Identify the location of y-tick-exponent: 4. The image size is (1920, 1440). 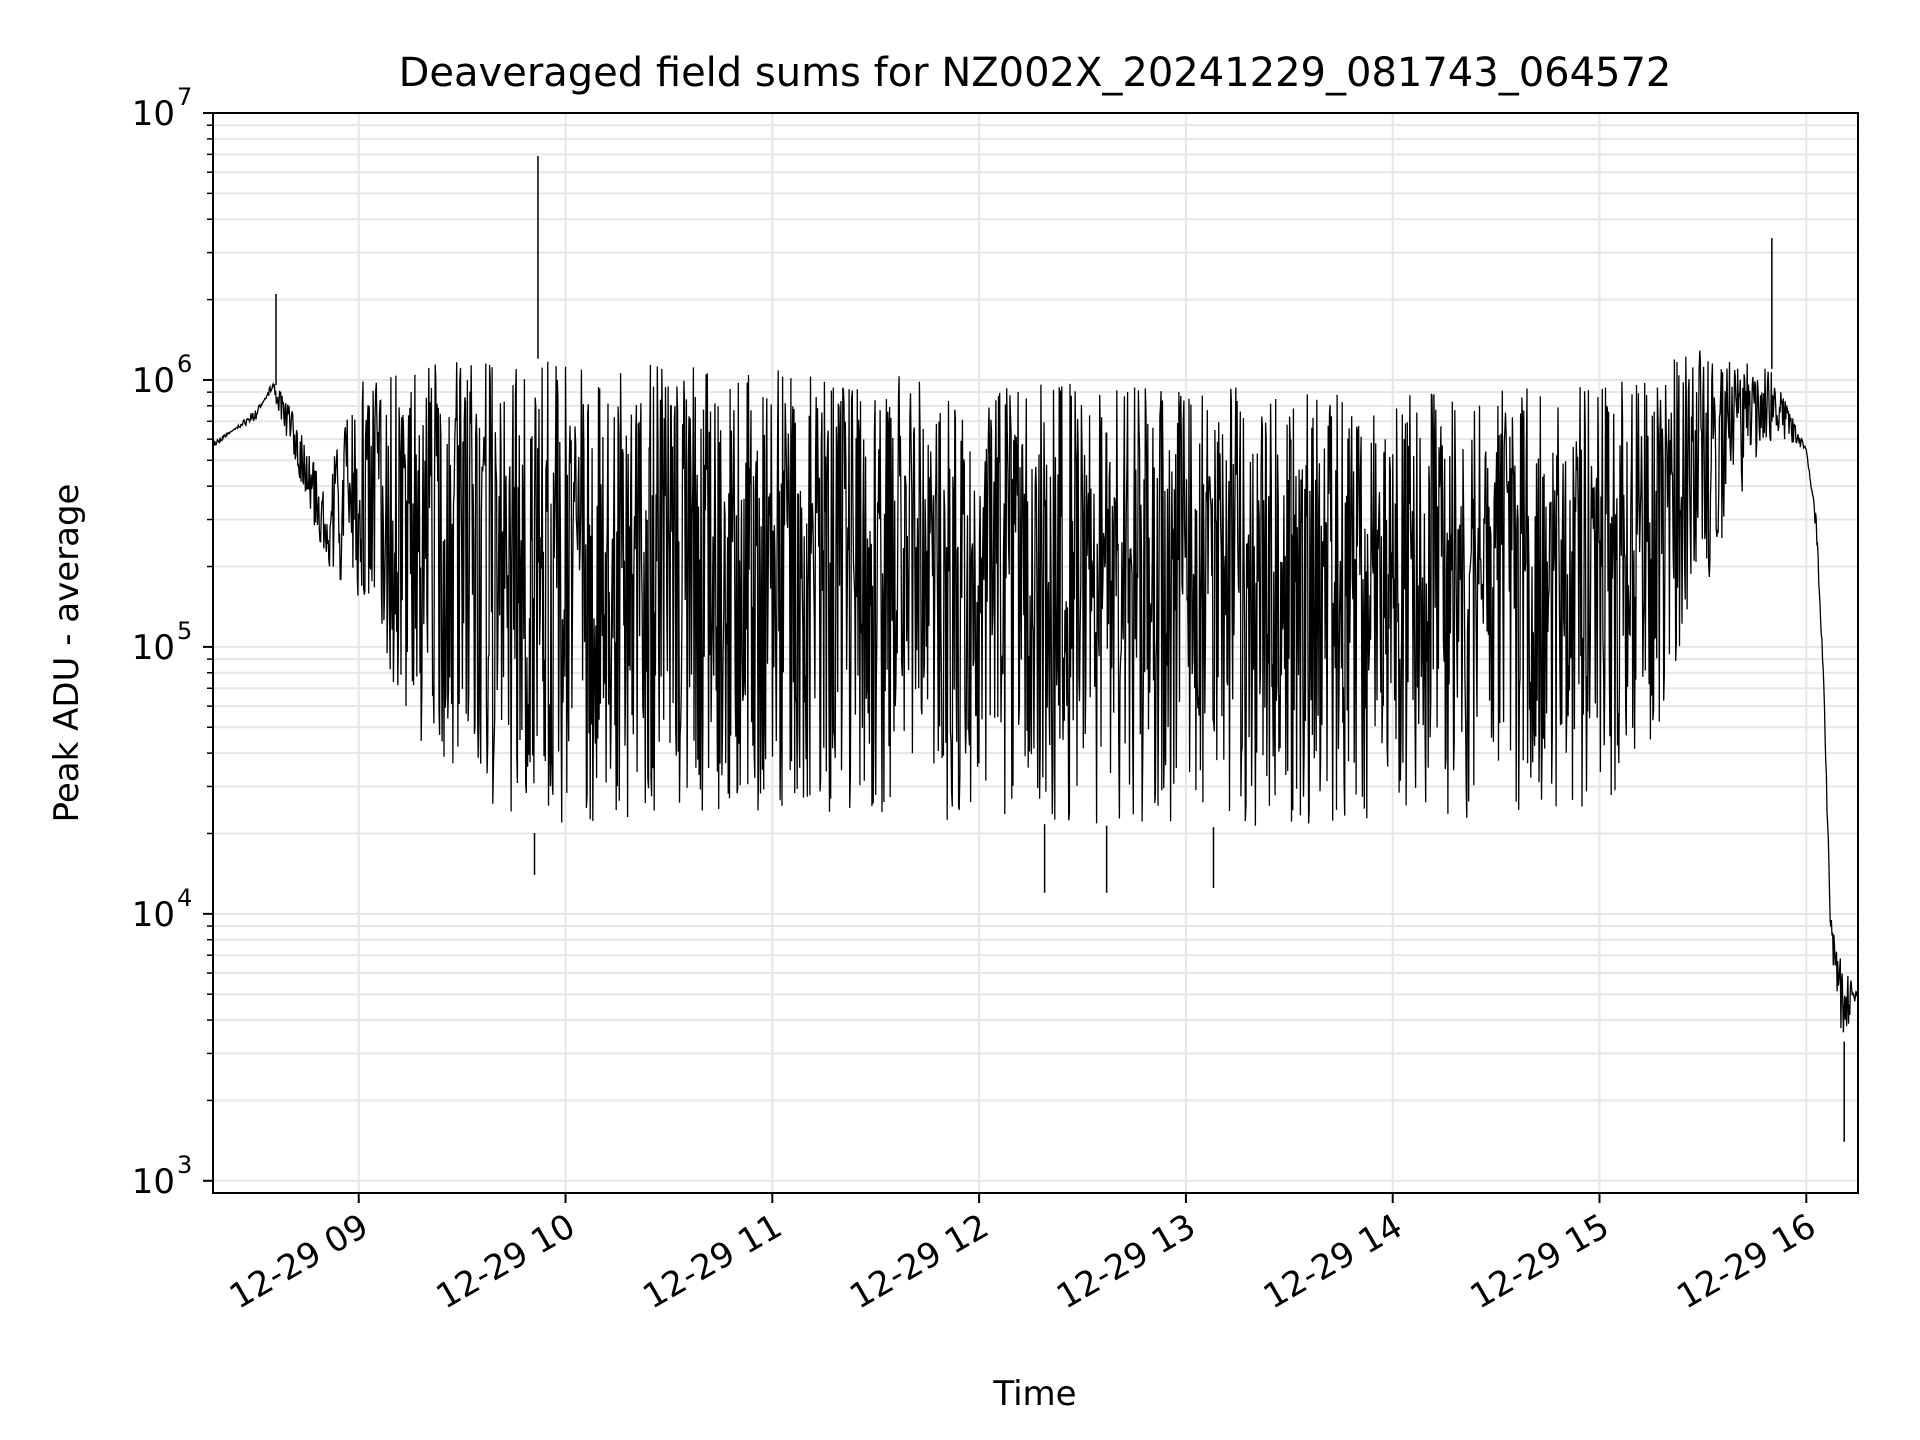
(184, 898).